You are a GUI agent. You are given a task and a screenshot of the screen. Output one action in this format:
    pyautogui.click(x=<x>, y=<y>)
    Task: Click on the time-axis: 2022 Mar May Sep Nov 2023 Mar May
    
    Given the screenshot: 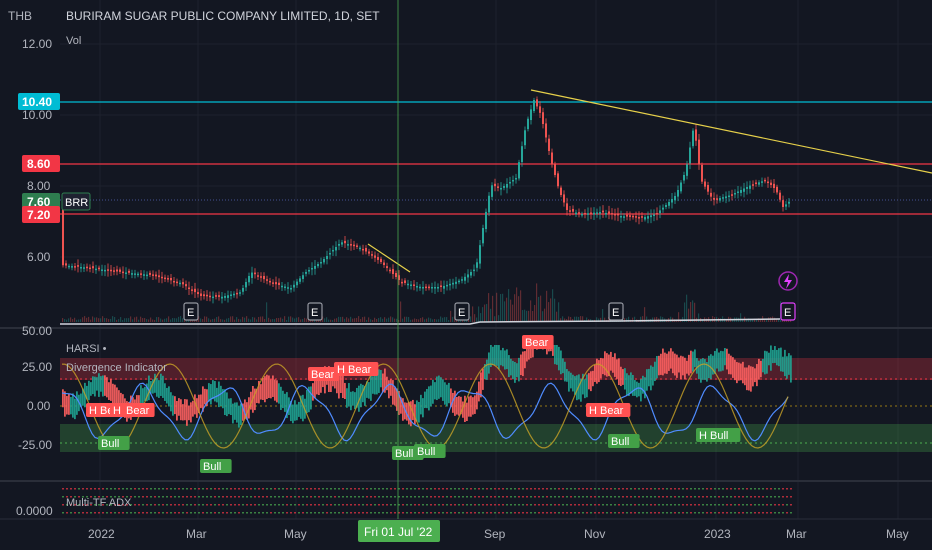 What is the action you would take?
    pyautogui.click(x=498, y=534)
    